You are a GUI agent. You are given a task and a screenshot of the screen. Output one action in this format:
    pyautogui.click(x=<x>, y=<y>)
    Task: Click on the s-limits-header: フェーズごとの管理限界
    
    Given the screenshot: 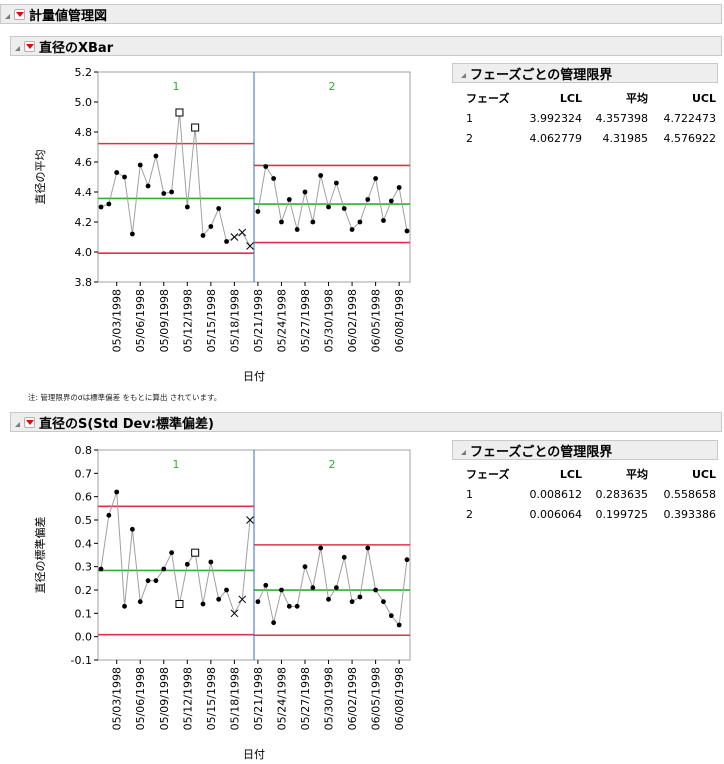 What is the action you would take?
    pyautogui.click(x=585, y=450)
    